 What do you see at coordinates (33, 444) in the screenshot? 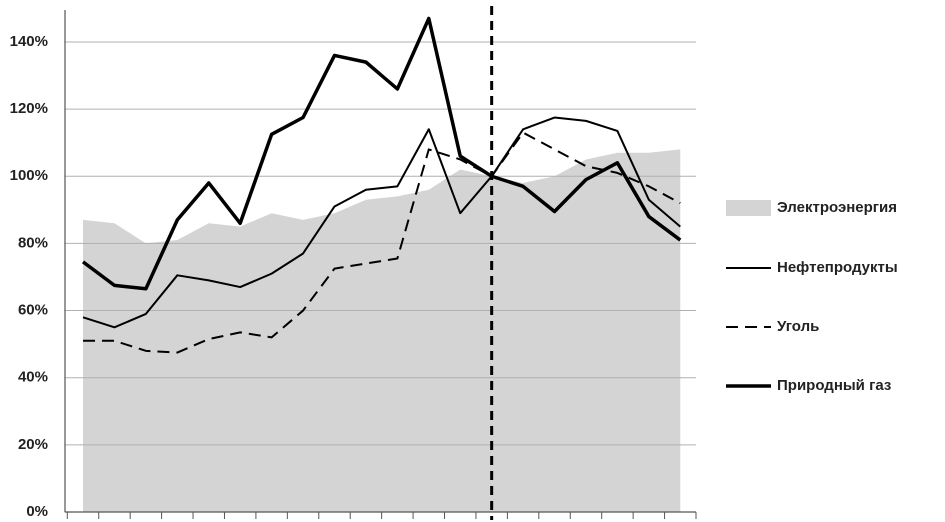
I see `y-tick-label: 20%` at bounding box center [33, 444].